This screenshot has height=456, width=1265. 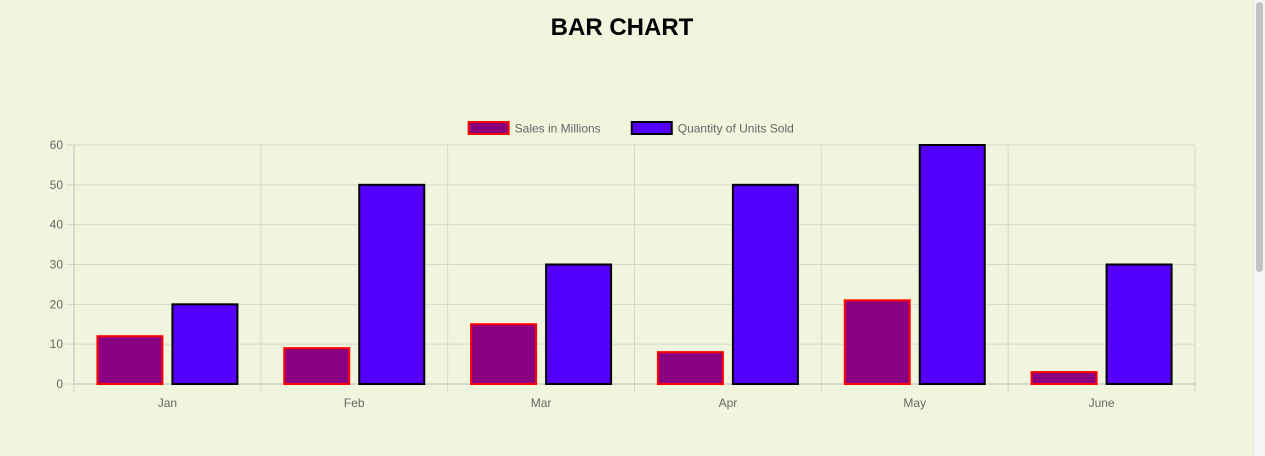 What do you see at coordinates (1102, 403) in the screenshot?
I see `x-tick-label: June` at bounding box center [1102, 403].